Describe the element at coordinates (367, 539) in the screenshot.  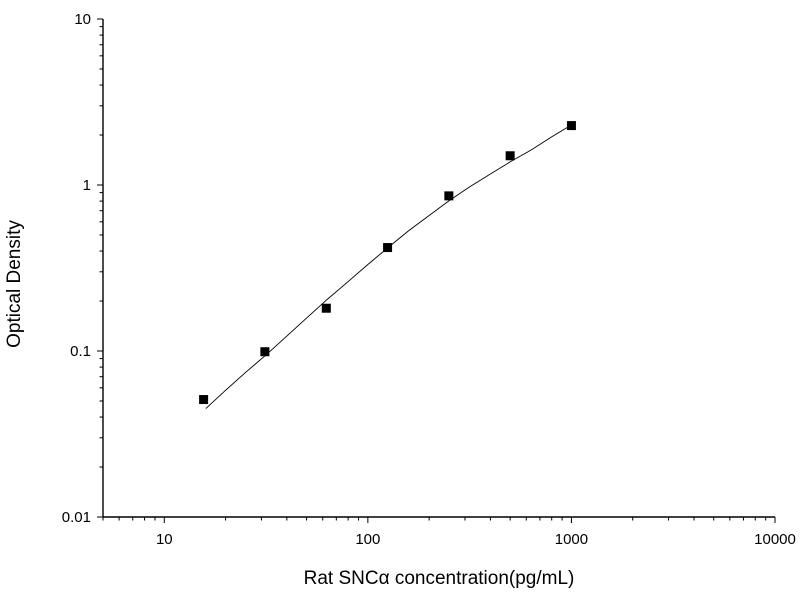
I see `x-tick-label: 100` at that location.